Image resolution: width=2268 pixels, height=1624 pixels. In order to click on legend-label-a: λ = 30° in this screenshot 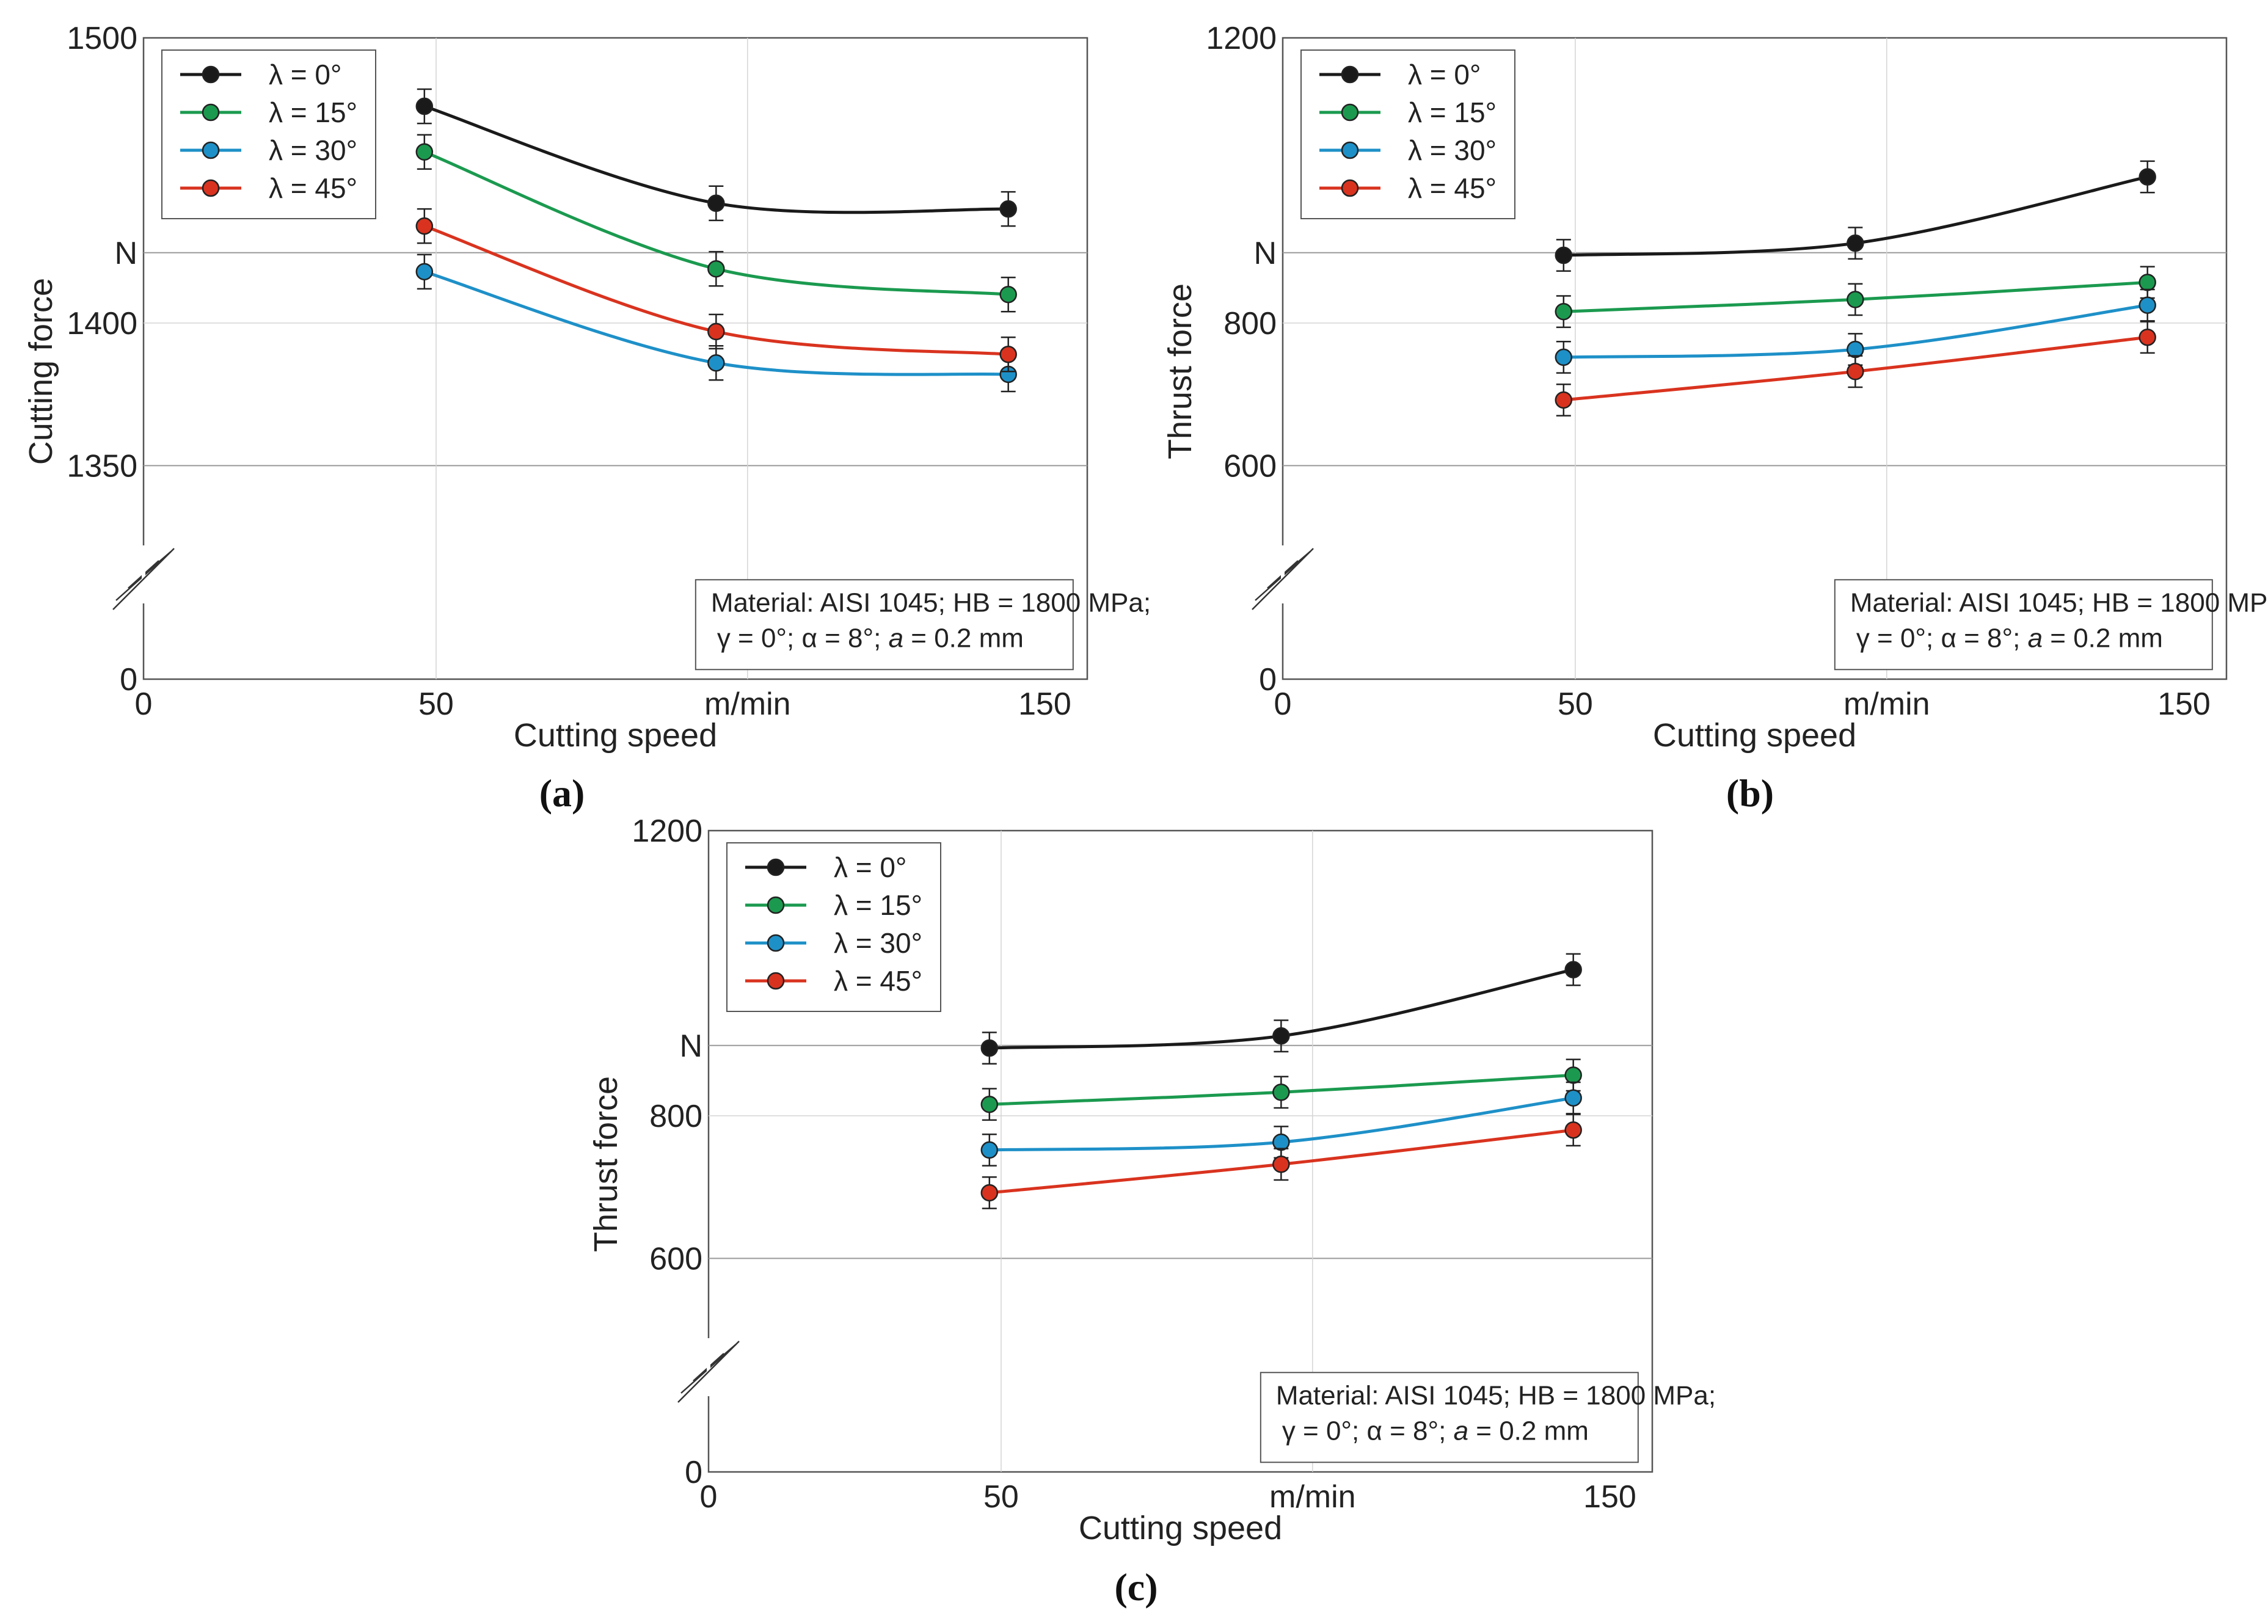, I will do `click(313, 150)`.